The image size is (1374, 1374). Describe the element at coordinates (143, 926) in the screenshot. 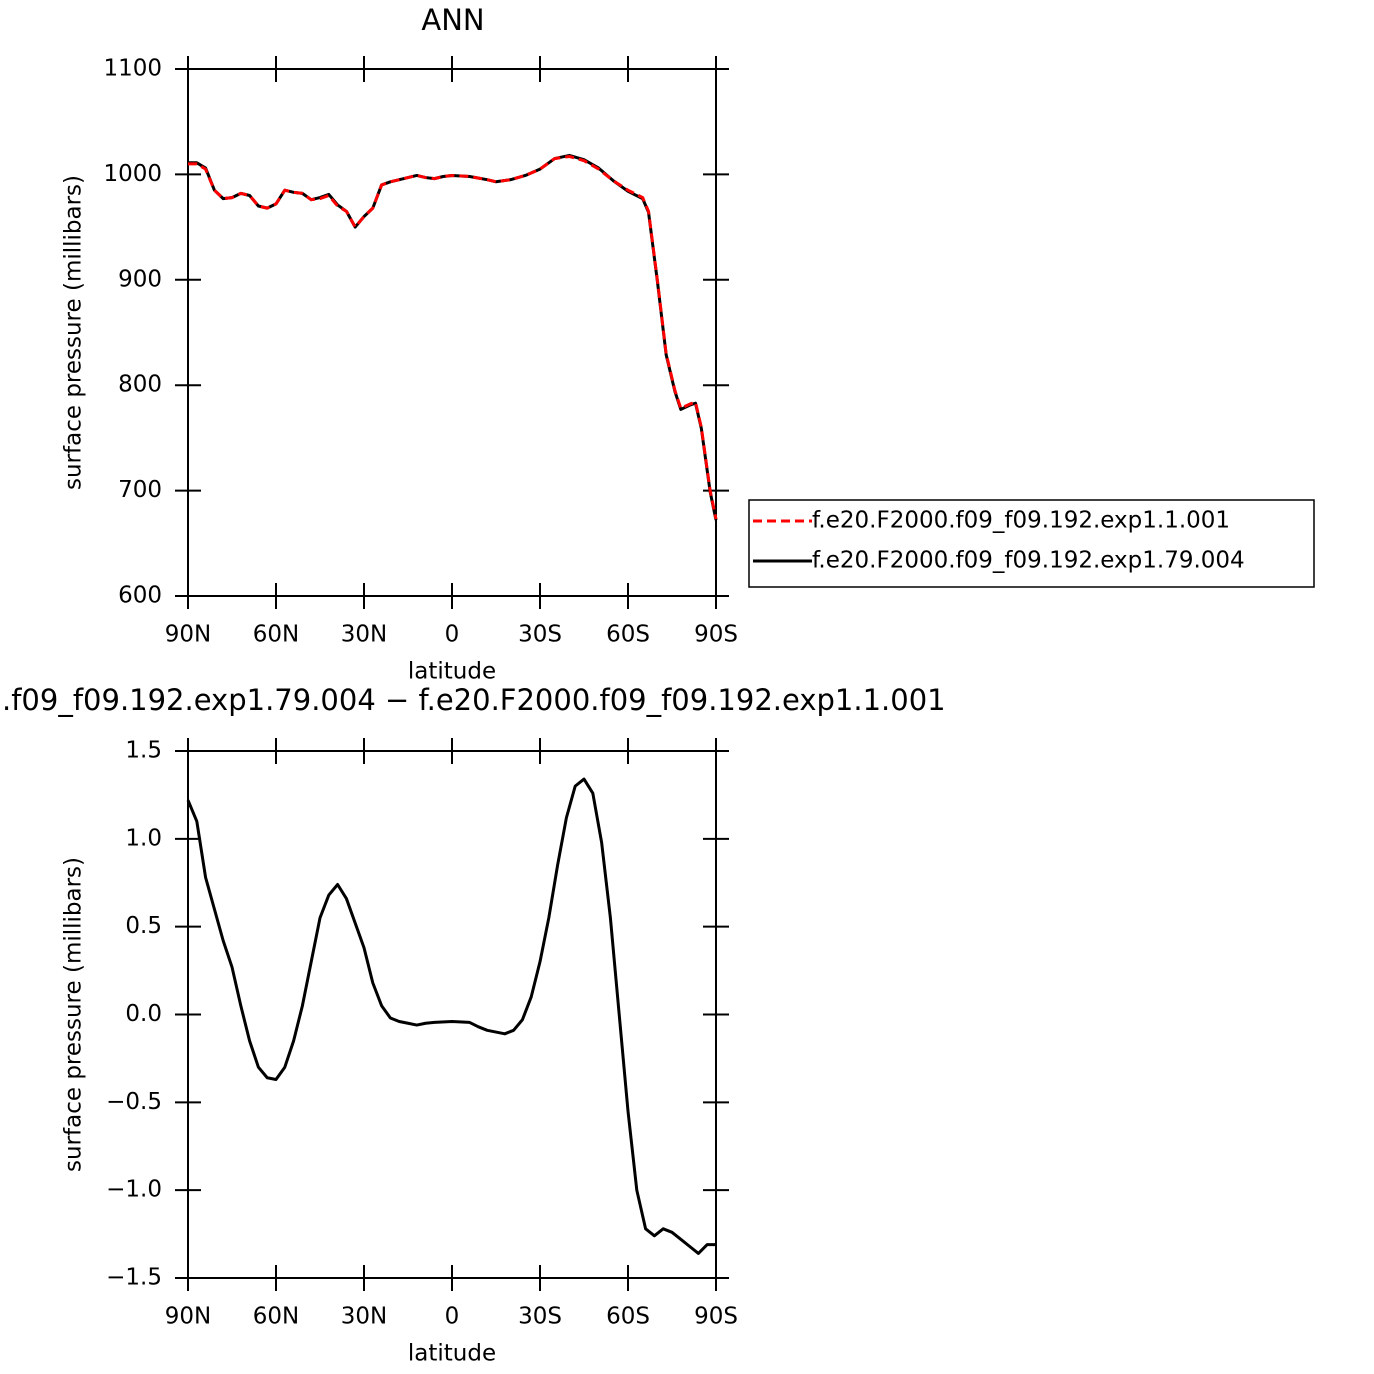

I see `y-tick-label: 0.5` at that location.